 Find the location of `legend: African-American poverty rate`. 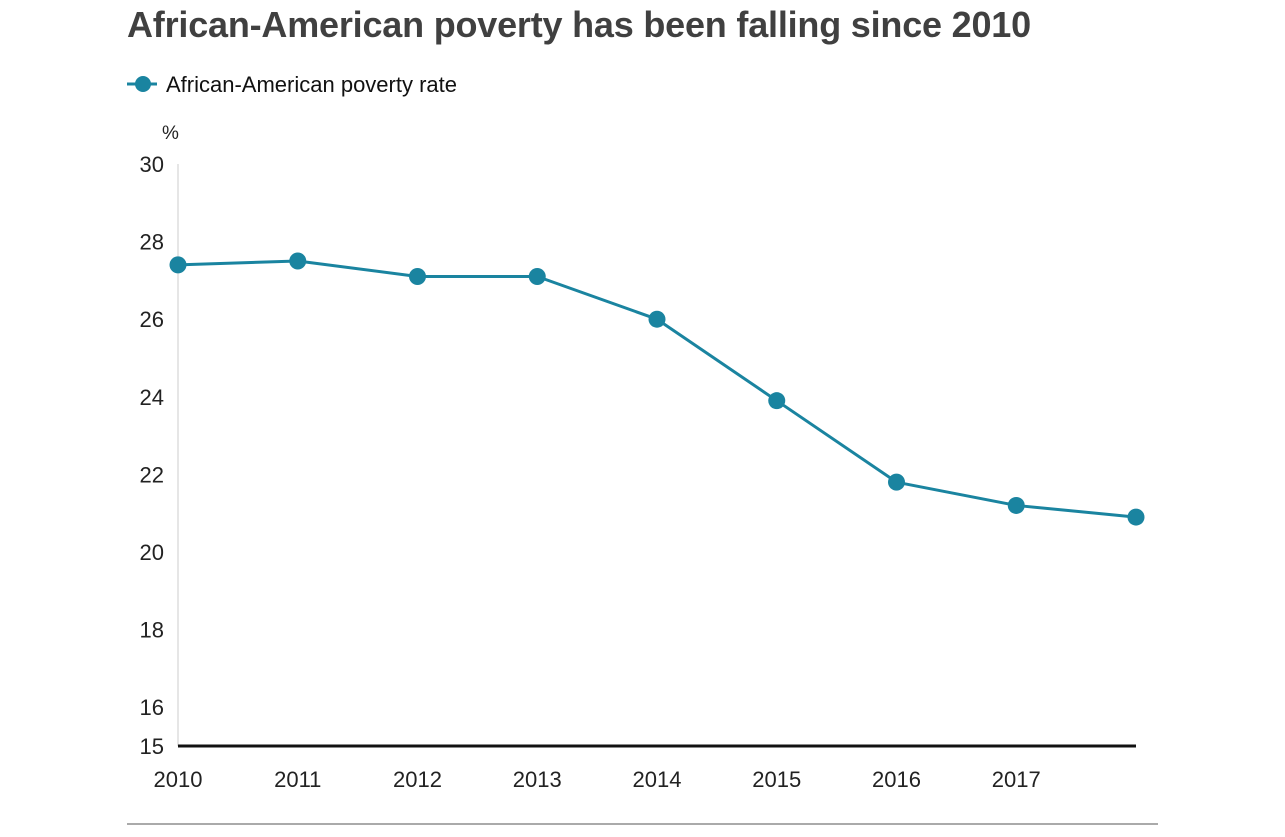

legend: African-American poverty rate is located at coordinates (292, 84).